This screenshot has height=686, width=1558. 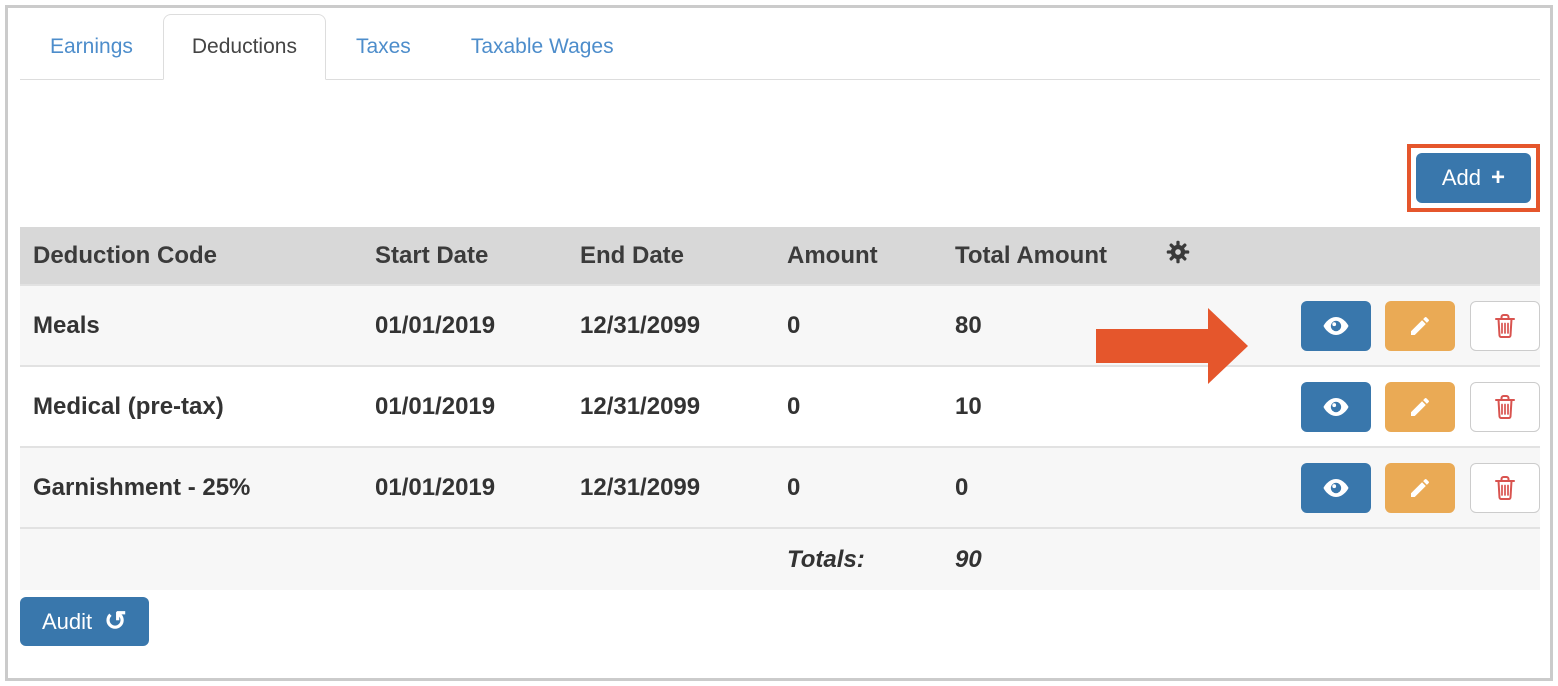 I want to click on footer: Audit ↺, so click(x=780, y=621).